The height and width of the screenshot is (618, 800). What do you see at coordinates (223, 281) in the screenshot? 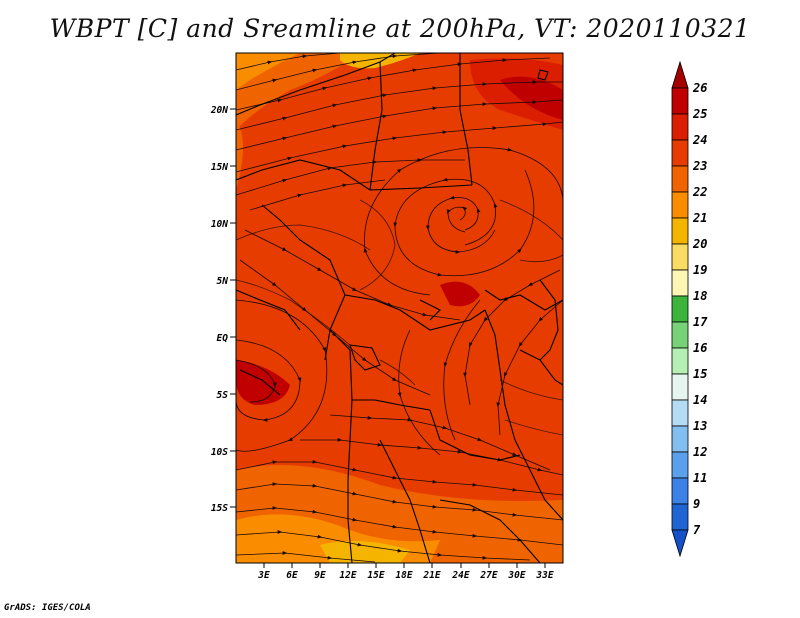
I see `lat-tick-label: 5N` at bounding box center [223, 281].